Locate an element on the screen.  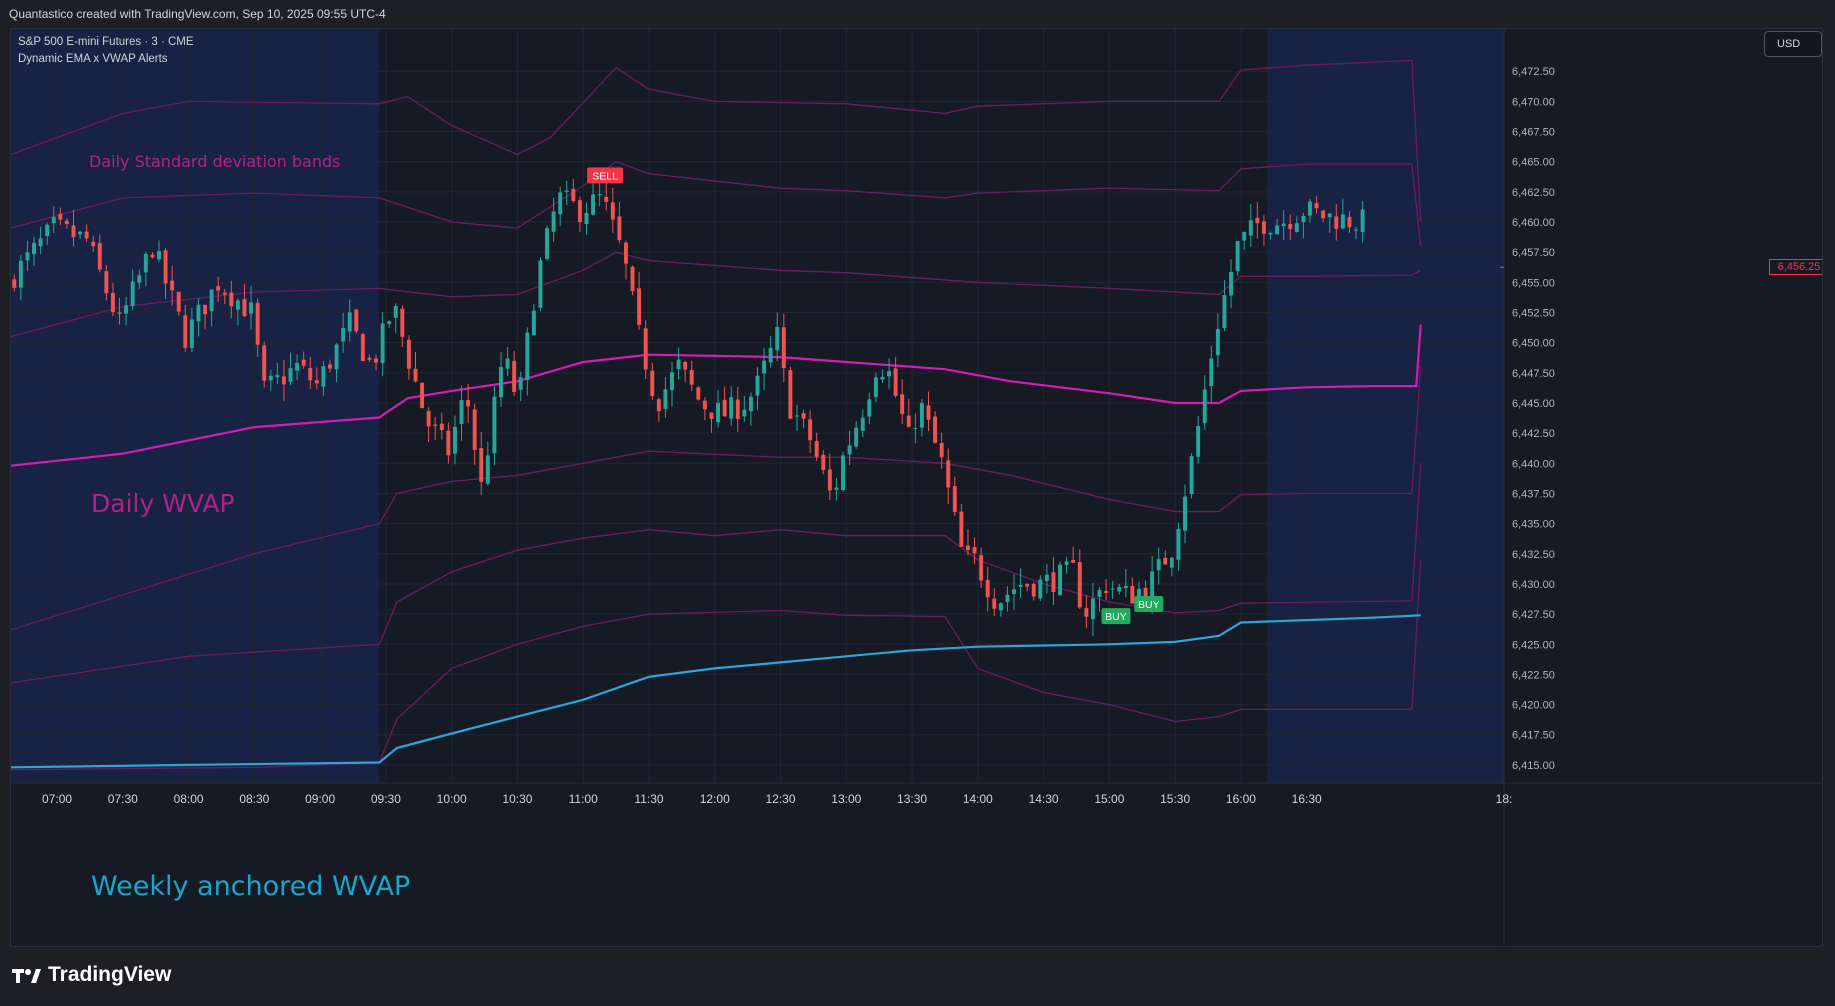
y-tick-label: 6,462.50 is located at coordinates (1533, 193).